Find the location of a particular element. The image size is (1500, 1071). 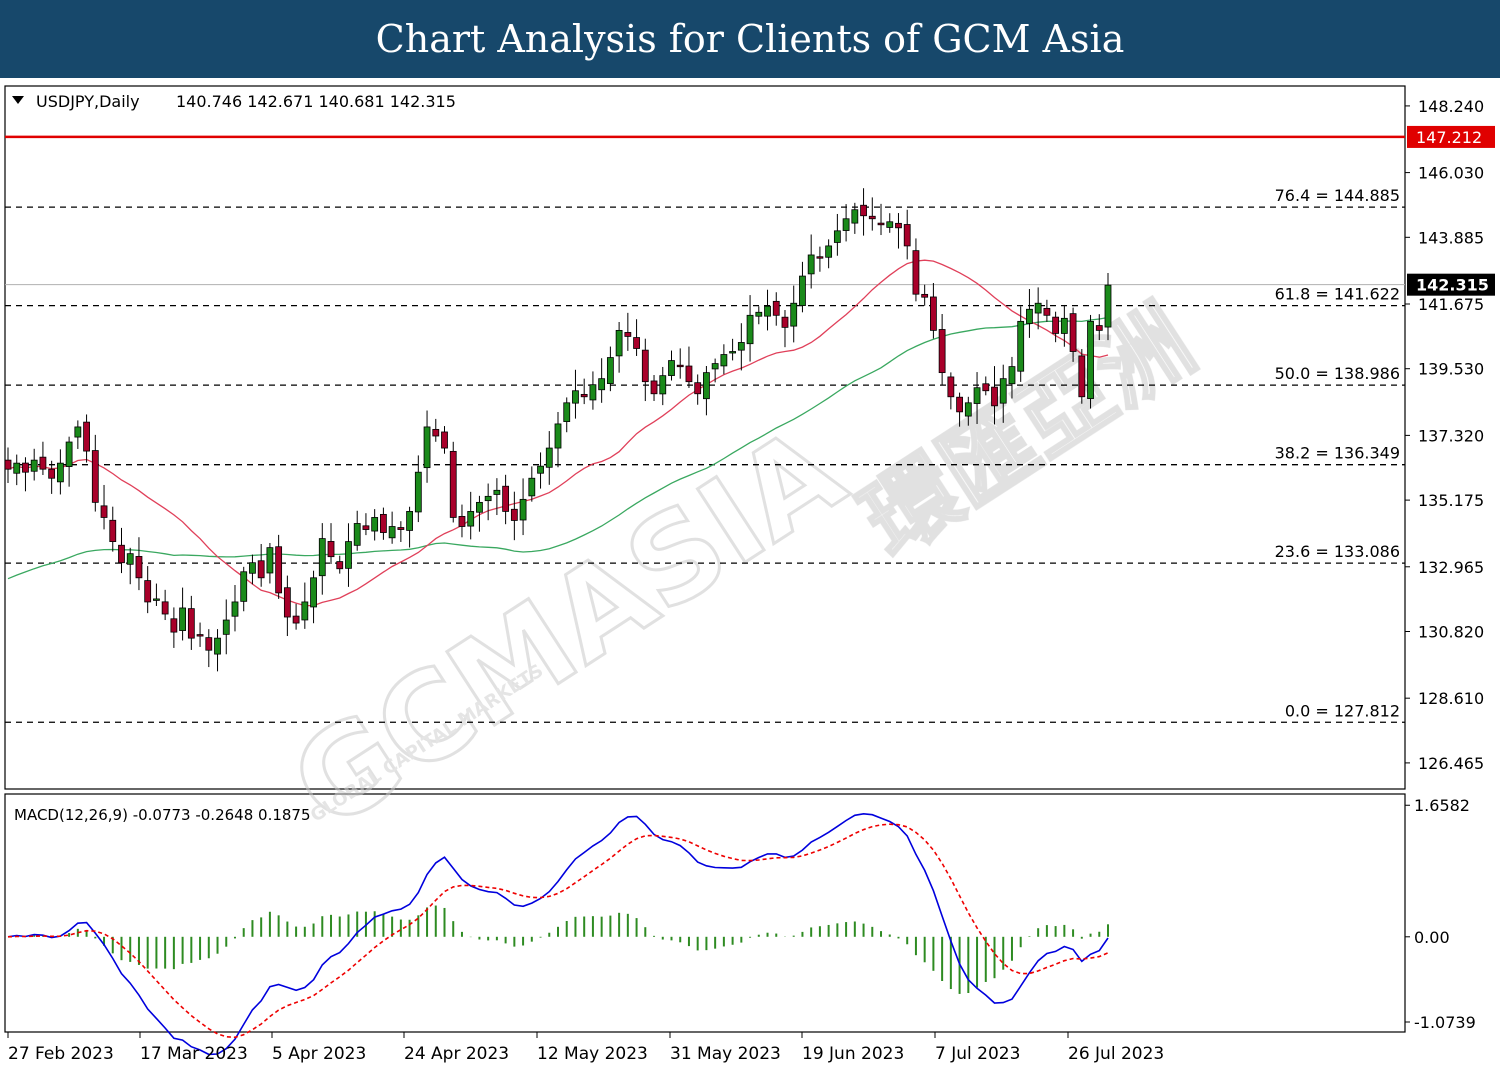

date-tick-label: 27 Feb 2023 is located at coordinates (61, 1054).